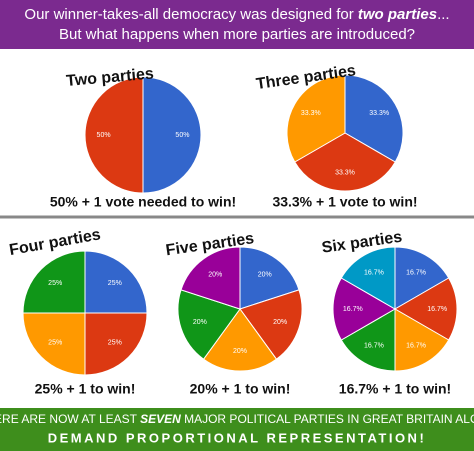  What do you see at coordinates (344, 202) in the screenshot?
I see `chart-annotation: 33.3% + 1 vote to win!` at bounding box center [344, 202].